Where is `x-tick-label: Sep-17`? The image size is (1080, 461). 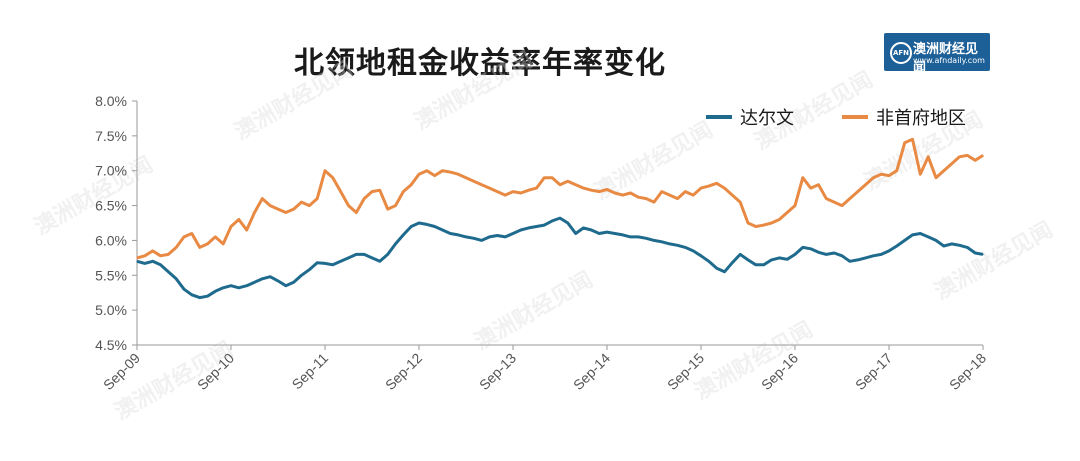 x-tick-label: Sep-17 is located at coordinates (873, 371).